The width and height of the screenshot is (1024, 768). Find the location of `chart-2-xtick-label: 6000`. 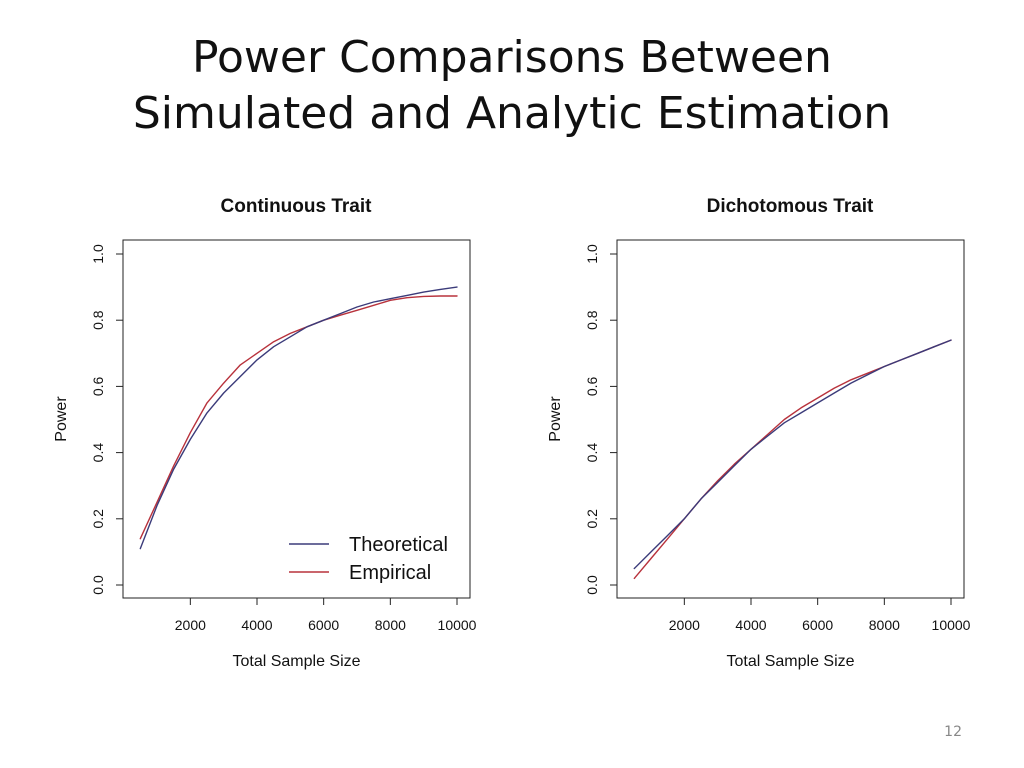

chart-2-xtick-label: 6000 is located at coordinates (817, 625).